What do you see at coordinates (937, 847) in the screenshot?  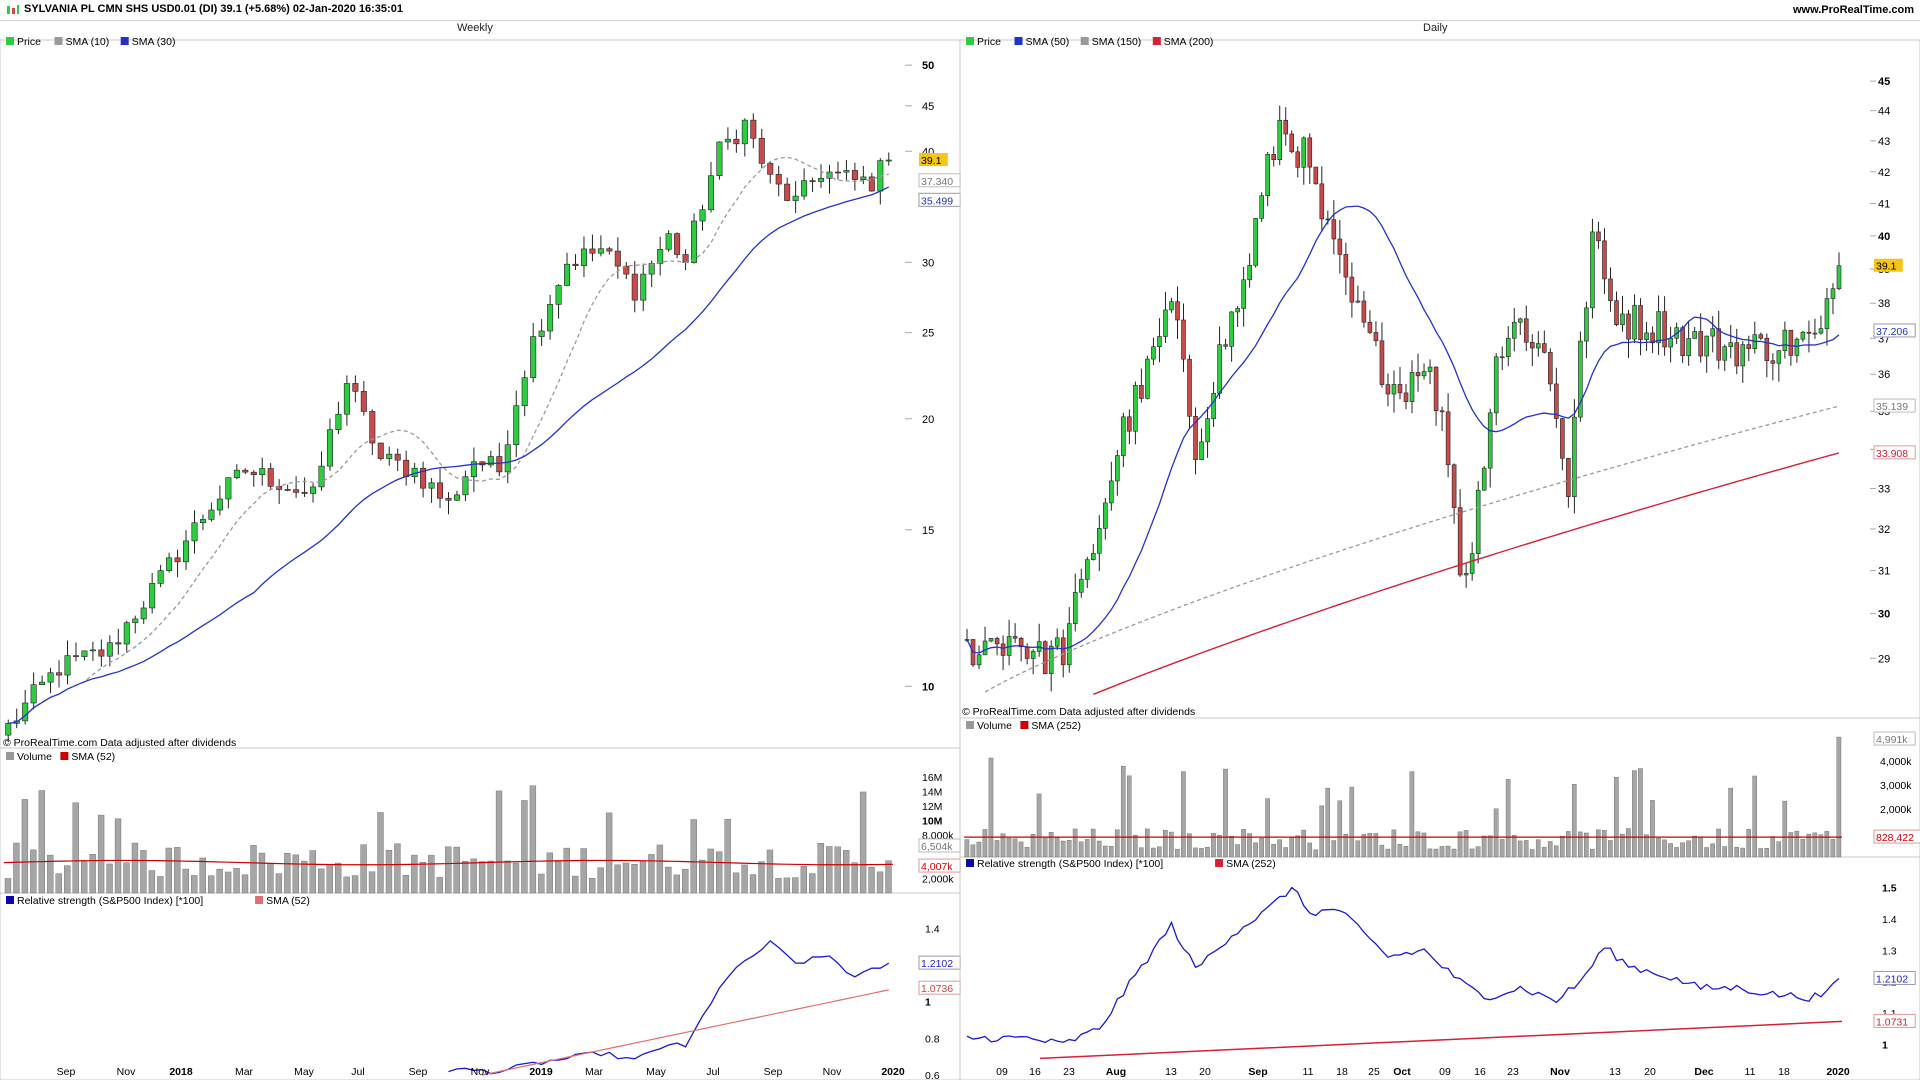 I see `weekly-volume-sma-tag: 6,504k` at bounding box center [937, 847].